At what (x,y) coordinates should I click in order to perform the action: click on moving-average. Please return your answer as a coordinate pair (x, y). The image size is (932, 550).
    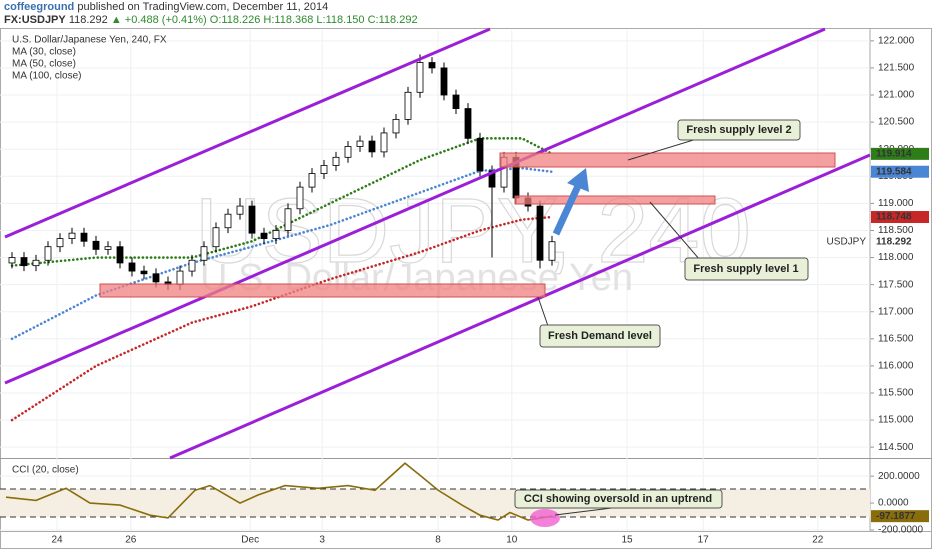
    Looking at the image, I should click on (282, 202).